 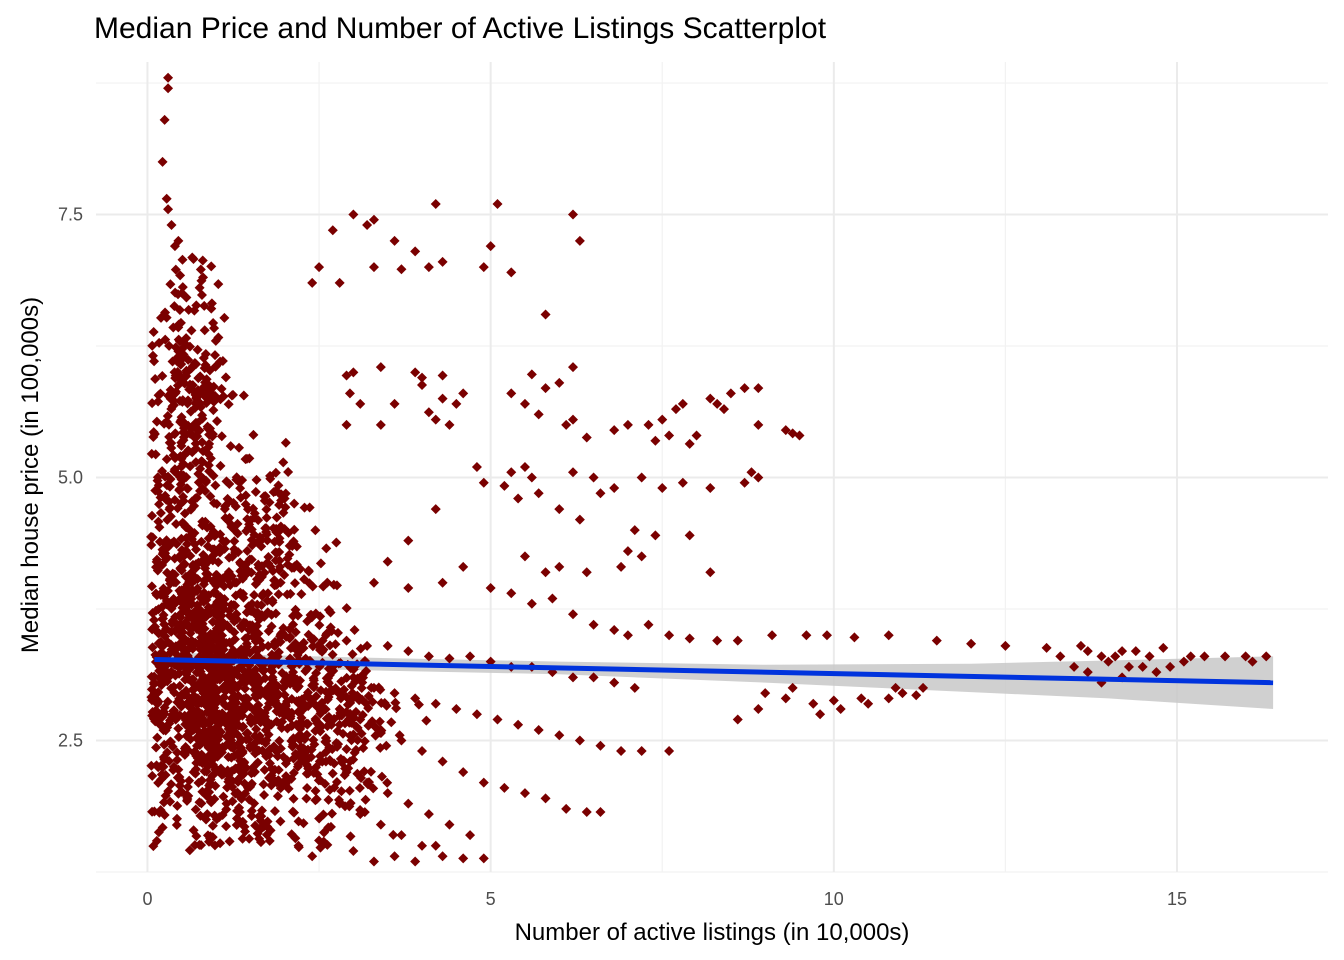 I want to click on y-tick-label: 7.5, so click(x=70, y=215).